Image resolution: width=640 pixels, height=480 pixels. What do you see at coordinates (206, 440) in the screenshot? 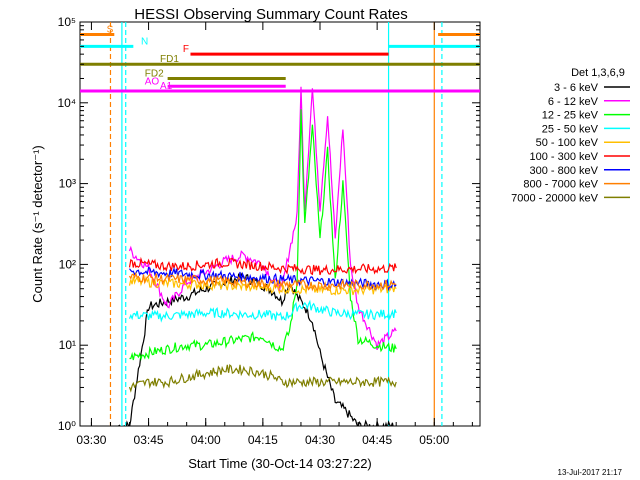
I see `x-tick-label-2: 04:00` at bounding box center [206, 440].